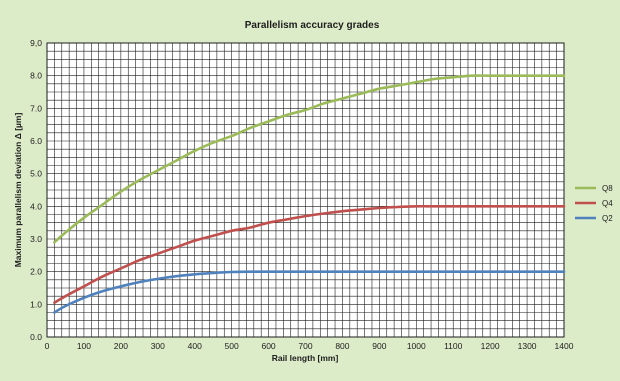 This screenshot has width=620, height=381. I want to click on x-tick-label: 1300, so click(527, 346).